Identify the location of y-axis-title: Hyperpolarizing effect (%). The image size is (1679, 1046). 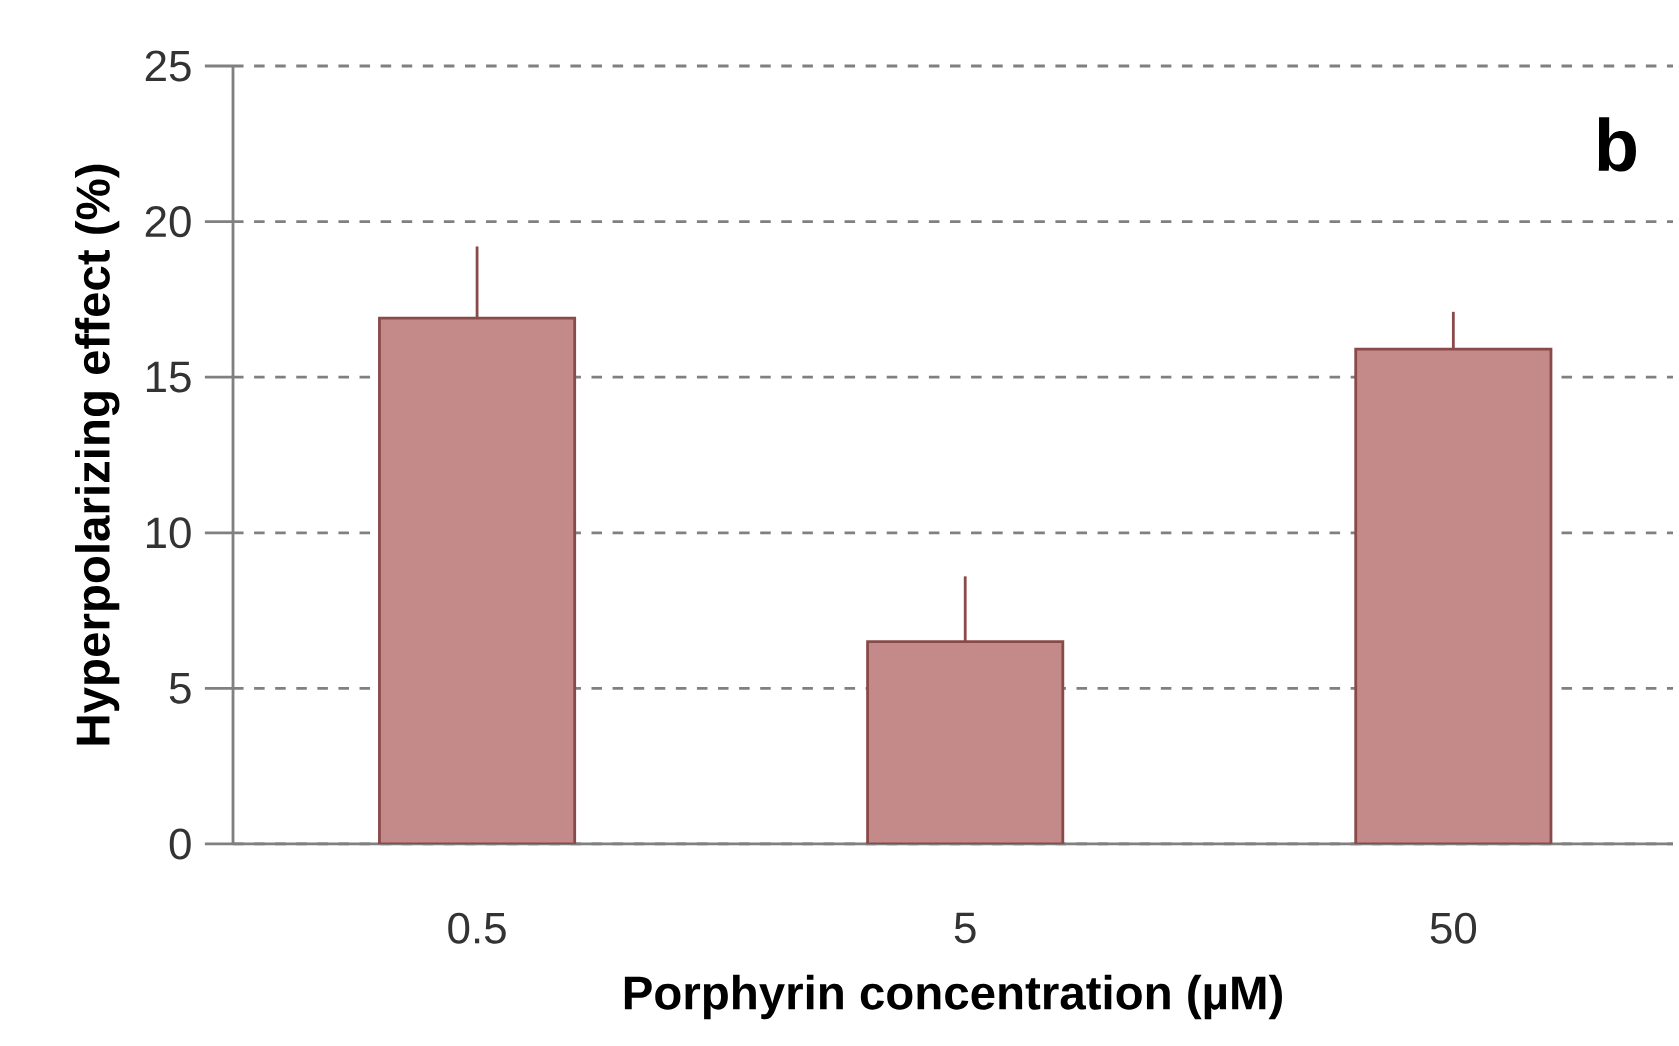
(97, 454).